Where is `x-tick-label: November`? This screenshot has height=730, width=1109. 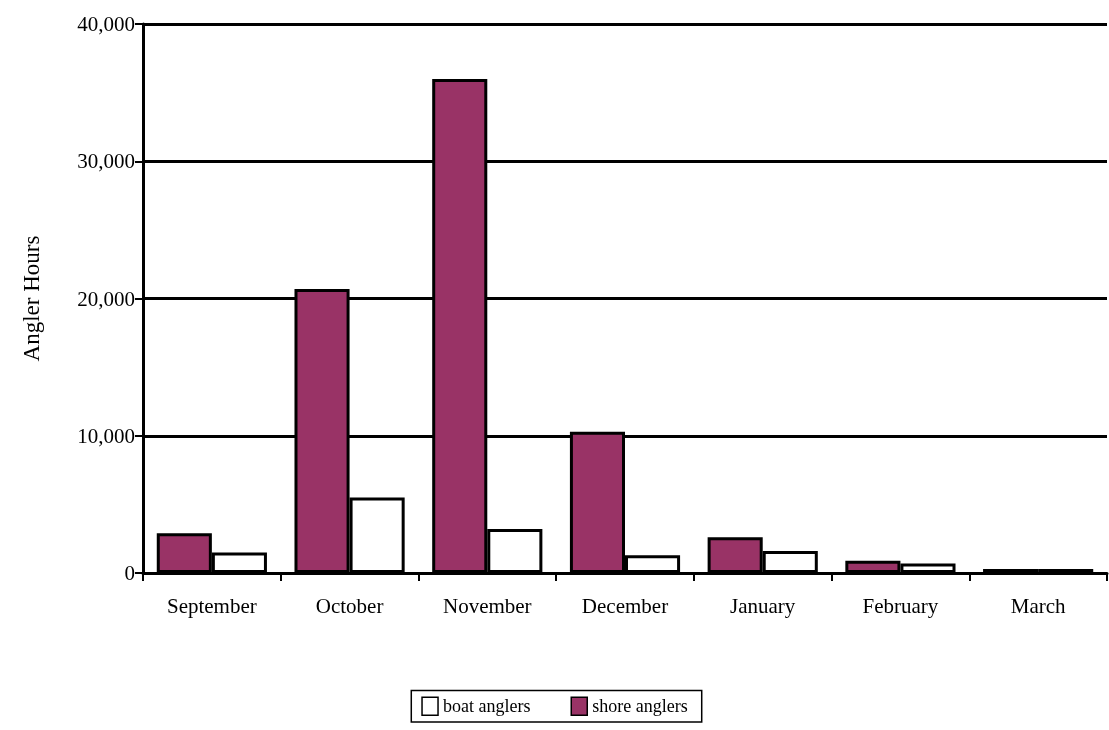
x-tick-label: November is located at coordinates (487, 605).